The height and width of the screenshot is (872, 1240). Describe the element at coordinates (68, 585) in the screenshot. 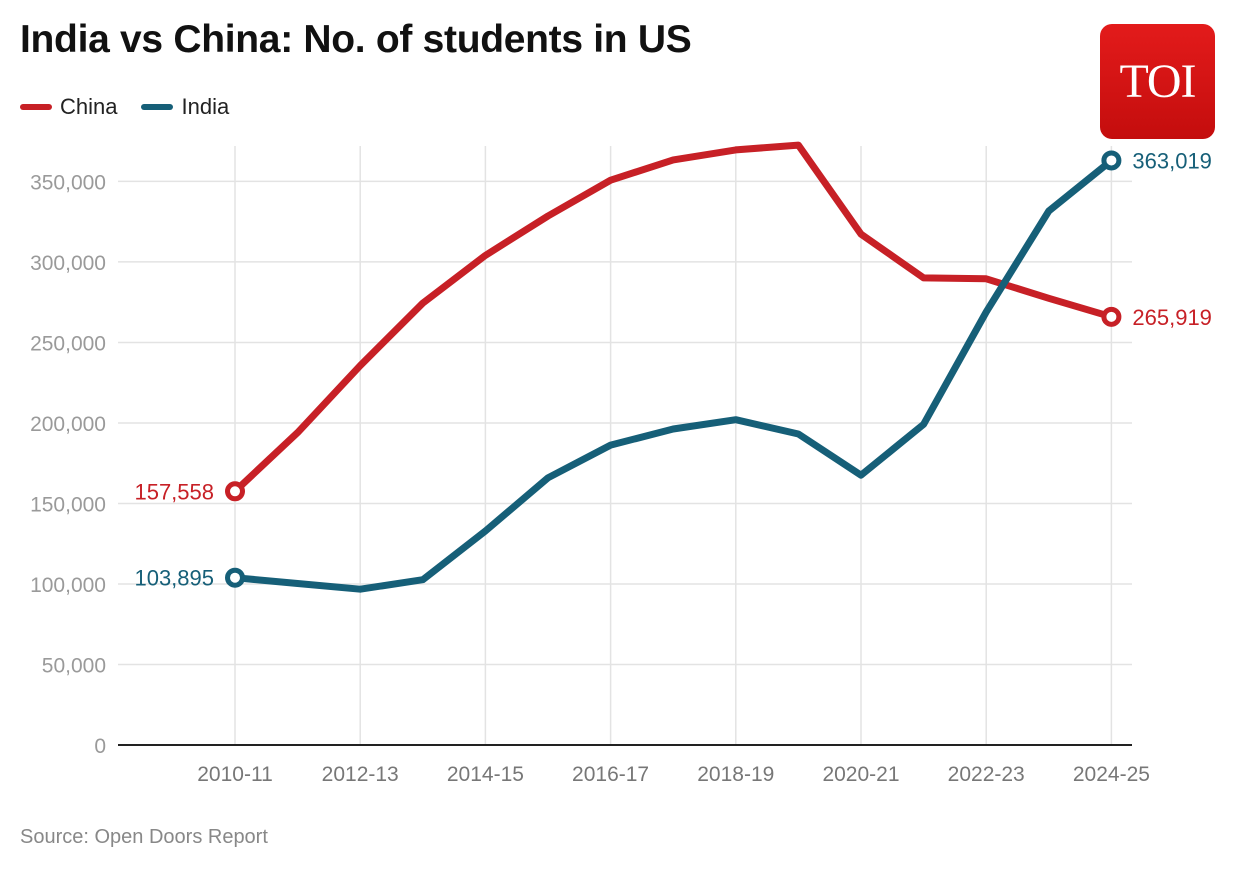

I see `y-tick-label: 100,000` at that location.